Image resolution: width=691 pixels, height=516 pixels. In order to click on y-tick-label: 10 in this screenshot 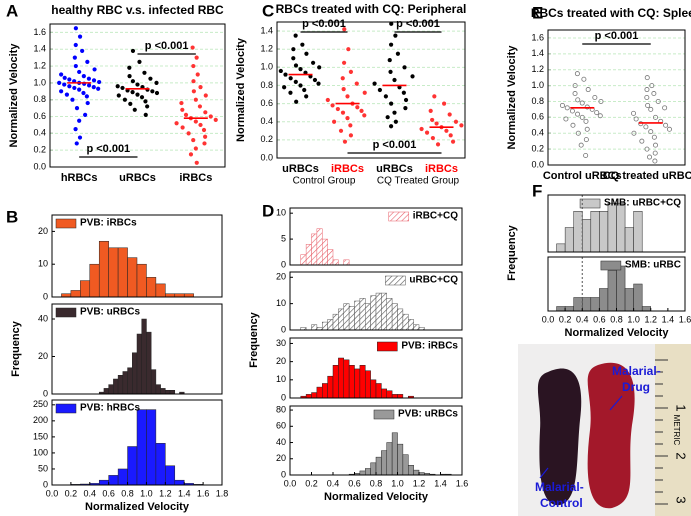, I will do `click(281, 303)`.